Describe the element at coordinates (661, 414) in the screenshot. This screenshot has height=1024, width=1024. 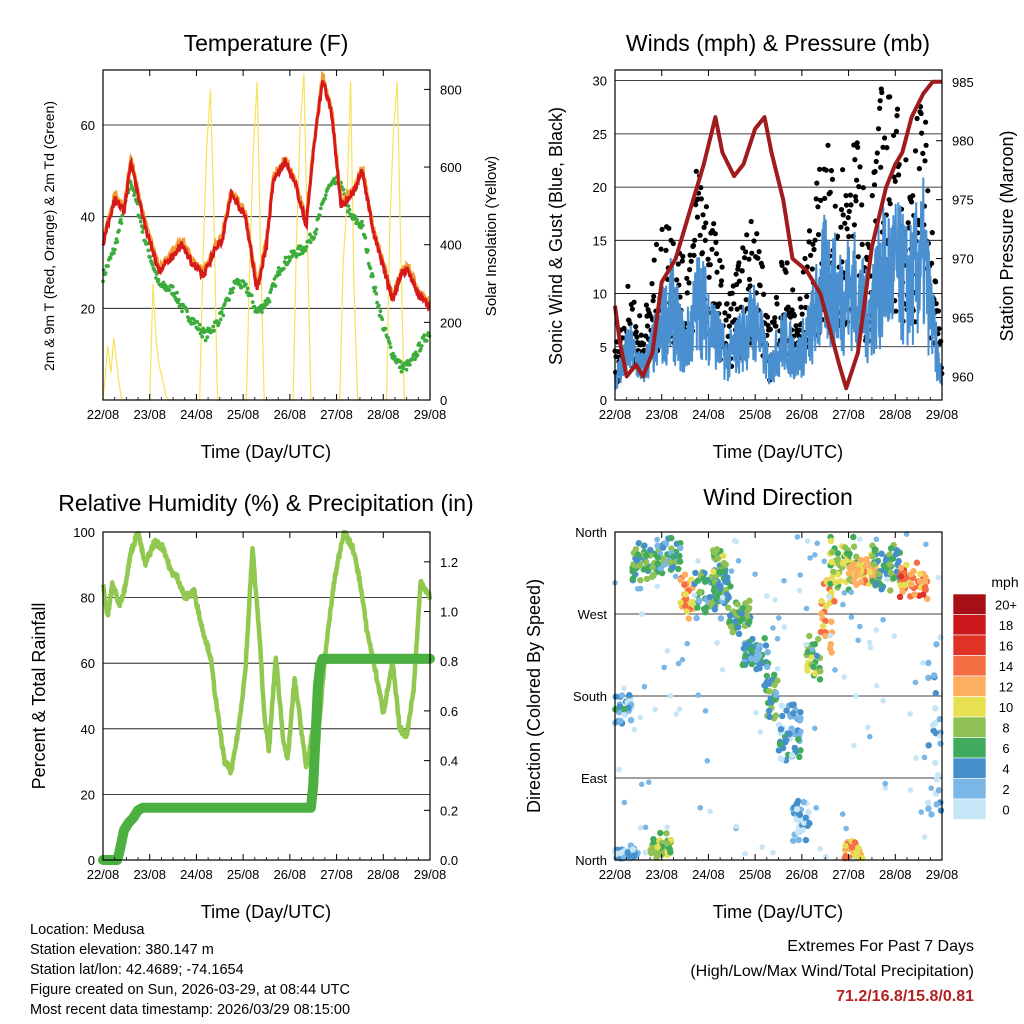
I see `winds-x-tick-label: 23/08` at that location.